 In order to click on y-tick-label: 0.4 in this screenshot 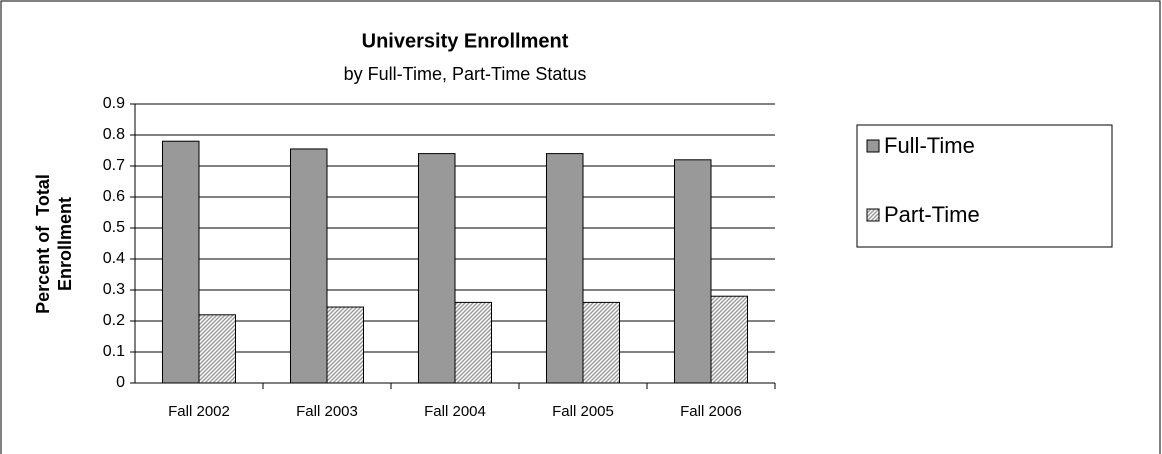, I will do `click(114, 258)`.